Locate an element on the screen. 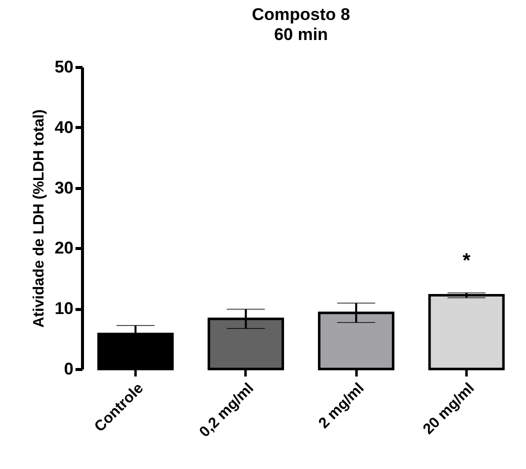  y-tick-label: 20 is located at coordinates (64, 248).